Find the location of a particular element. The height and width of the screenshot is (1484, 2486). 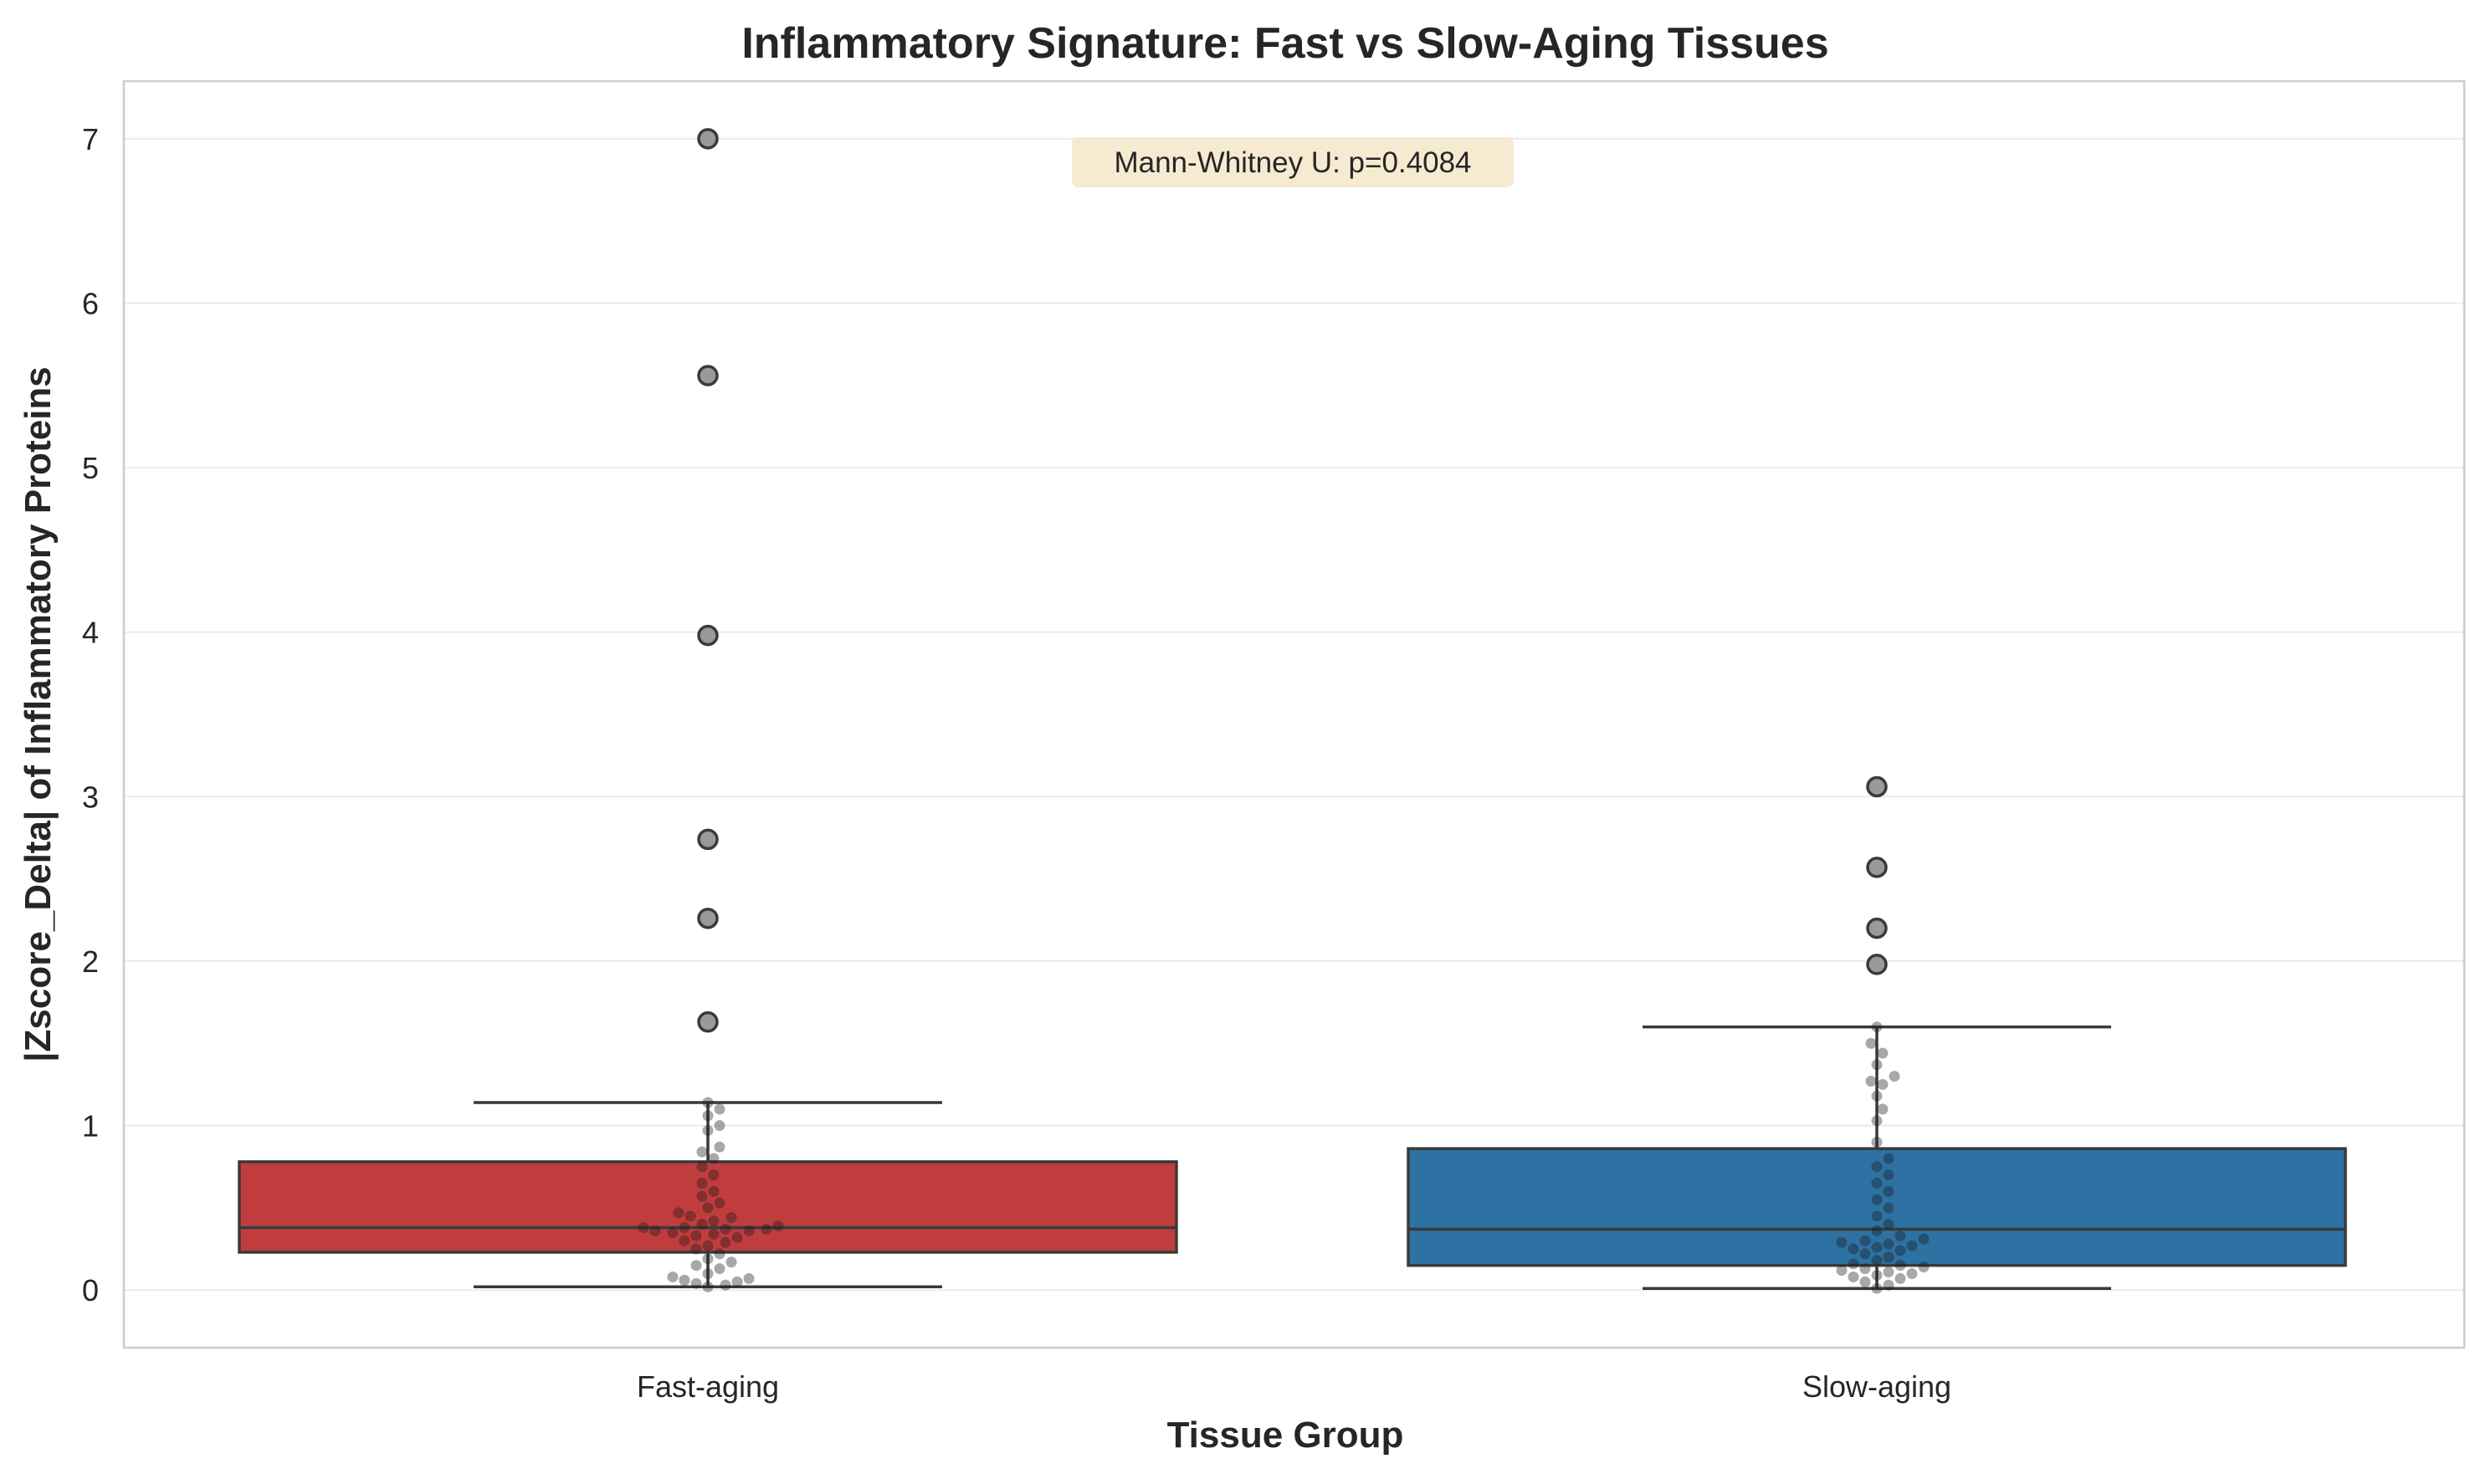

y-tick-label-1: 1 is located at coordinates (90, 1126).